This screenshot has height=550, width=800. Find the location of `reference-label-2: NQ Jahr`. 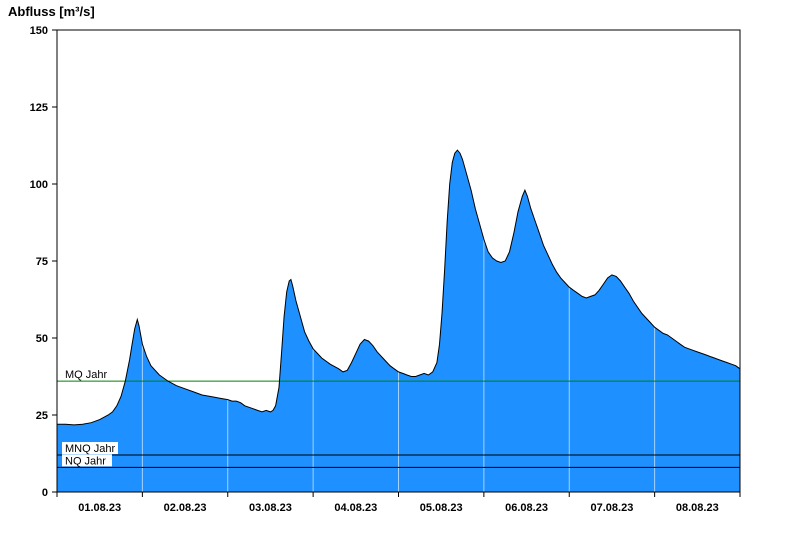

reference-label-2: NQ Jahr is located at coordinates (85, 461).